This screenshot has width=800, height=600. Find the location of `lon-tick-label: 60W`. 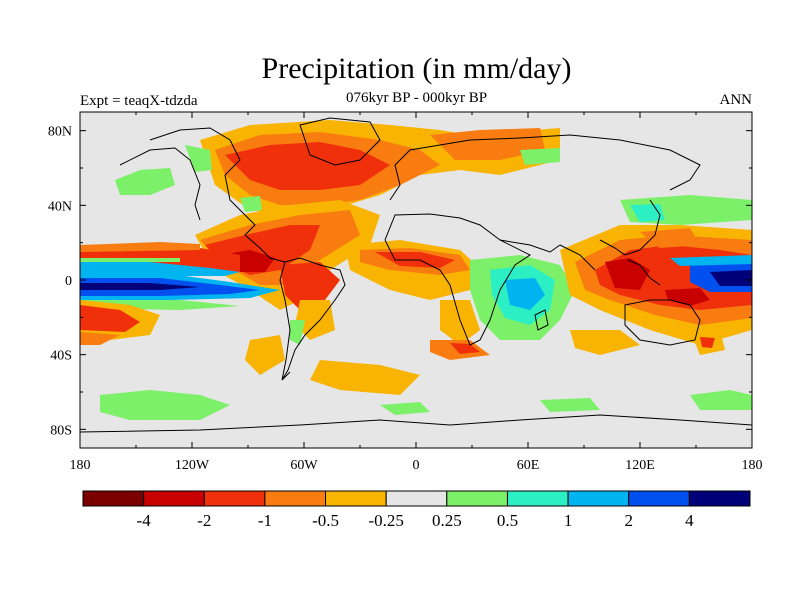

lon-tick-label: 60W is located at coordinates (304, 465).